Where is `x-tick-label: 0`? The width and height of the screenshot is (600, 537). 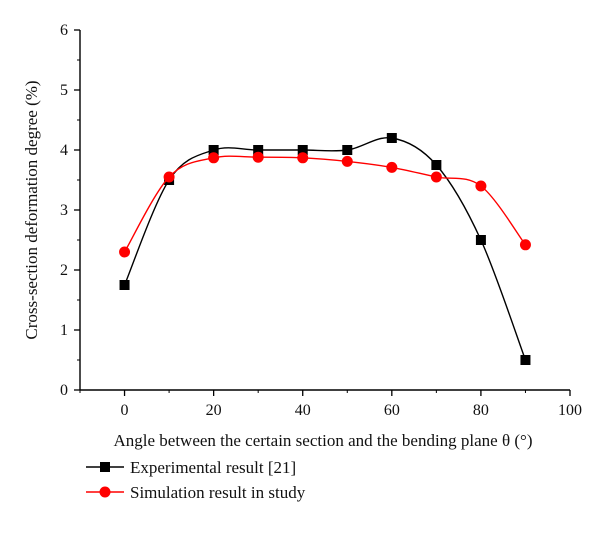 x-tick-label: 0 is located at coordinates (125, 410).